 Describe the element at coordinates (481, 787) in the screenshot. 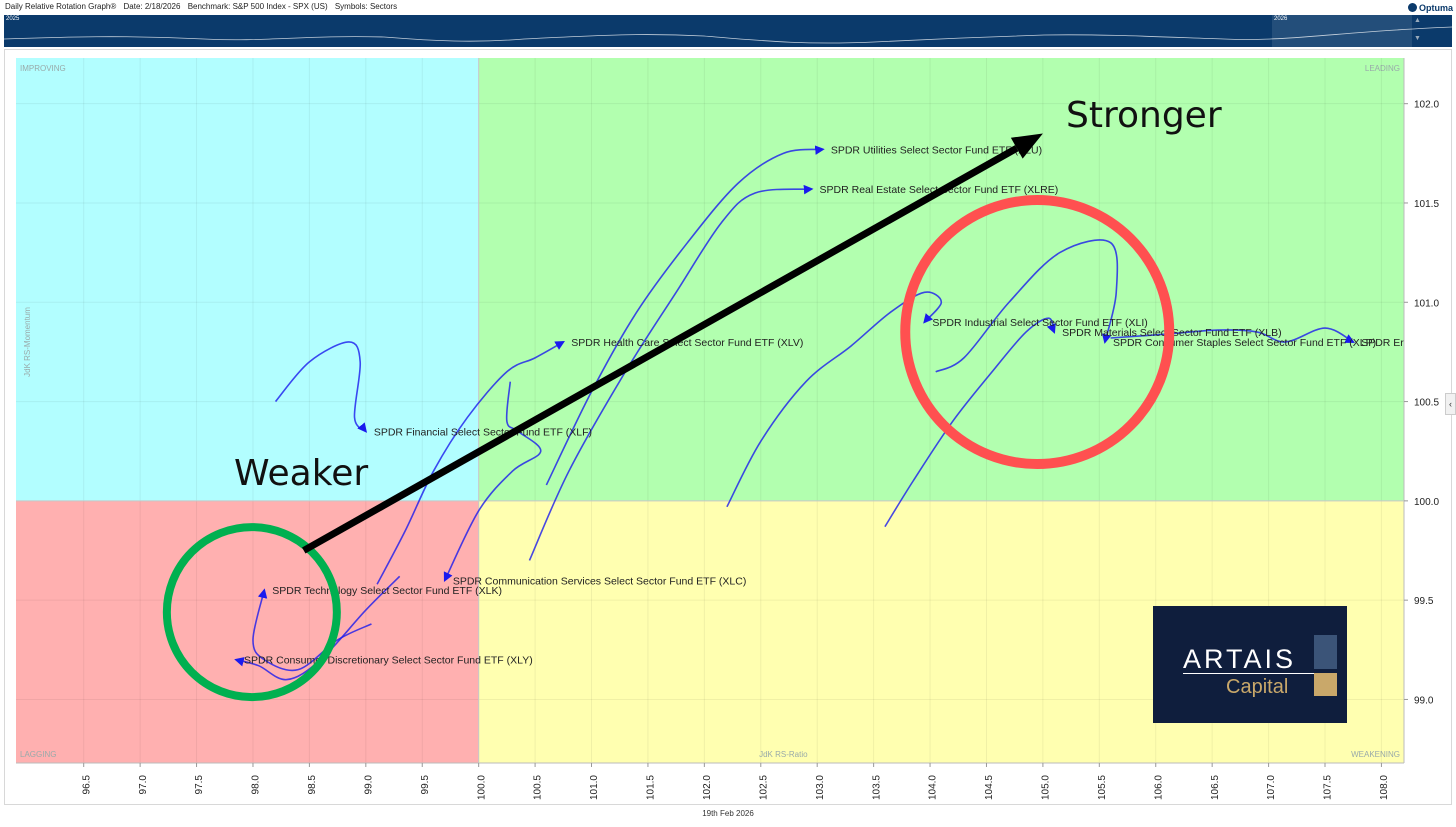

I see `x-tick-label: 100.0` at that location.